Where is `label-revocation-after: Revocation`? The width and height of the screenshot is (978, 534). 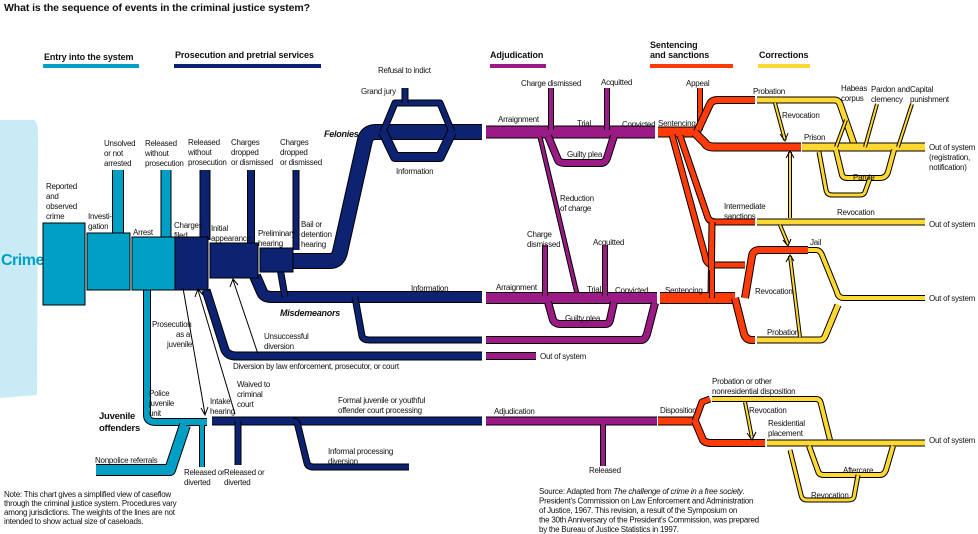
label-revocation-after: Revocation is located at coordinates (830, 495).